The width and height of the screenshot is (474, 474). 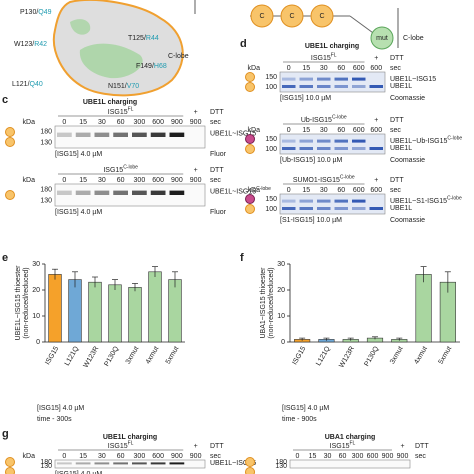 I want to click on residue-label: N151/V70, so click(x=123, y=86).